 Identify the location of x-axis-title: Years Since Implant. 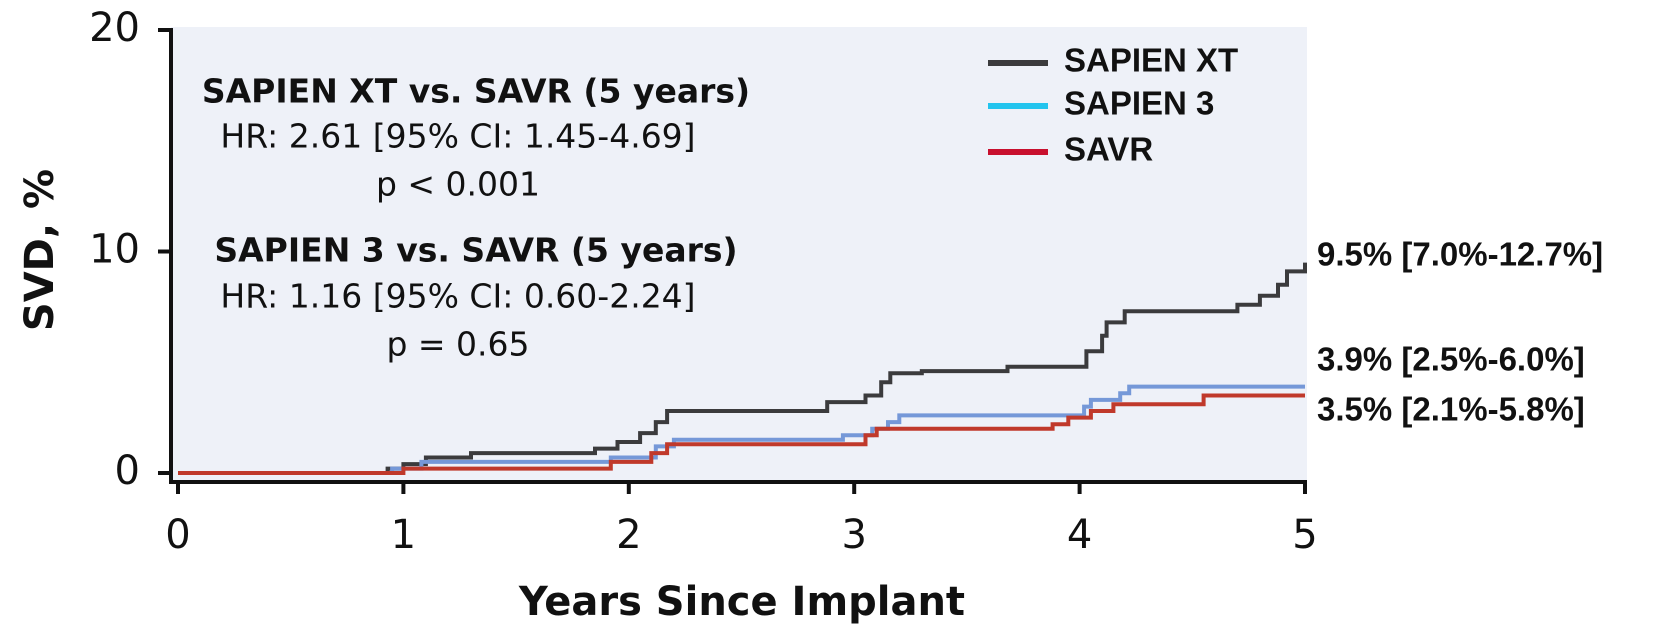
(741, 602).